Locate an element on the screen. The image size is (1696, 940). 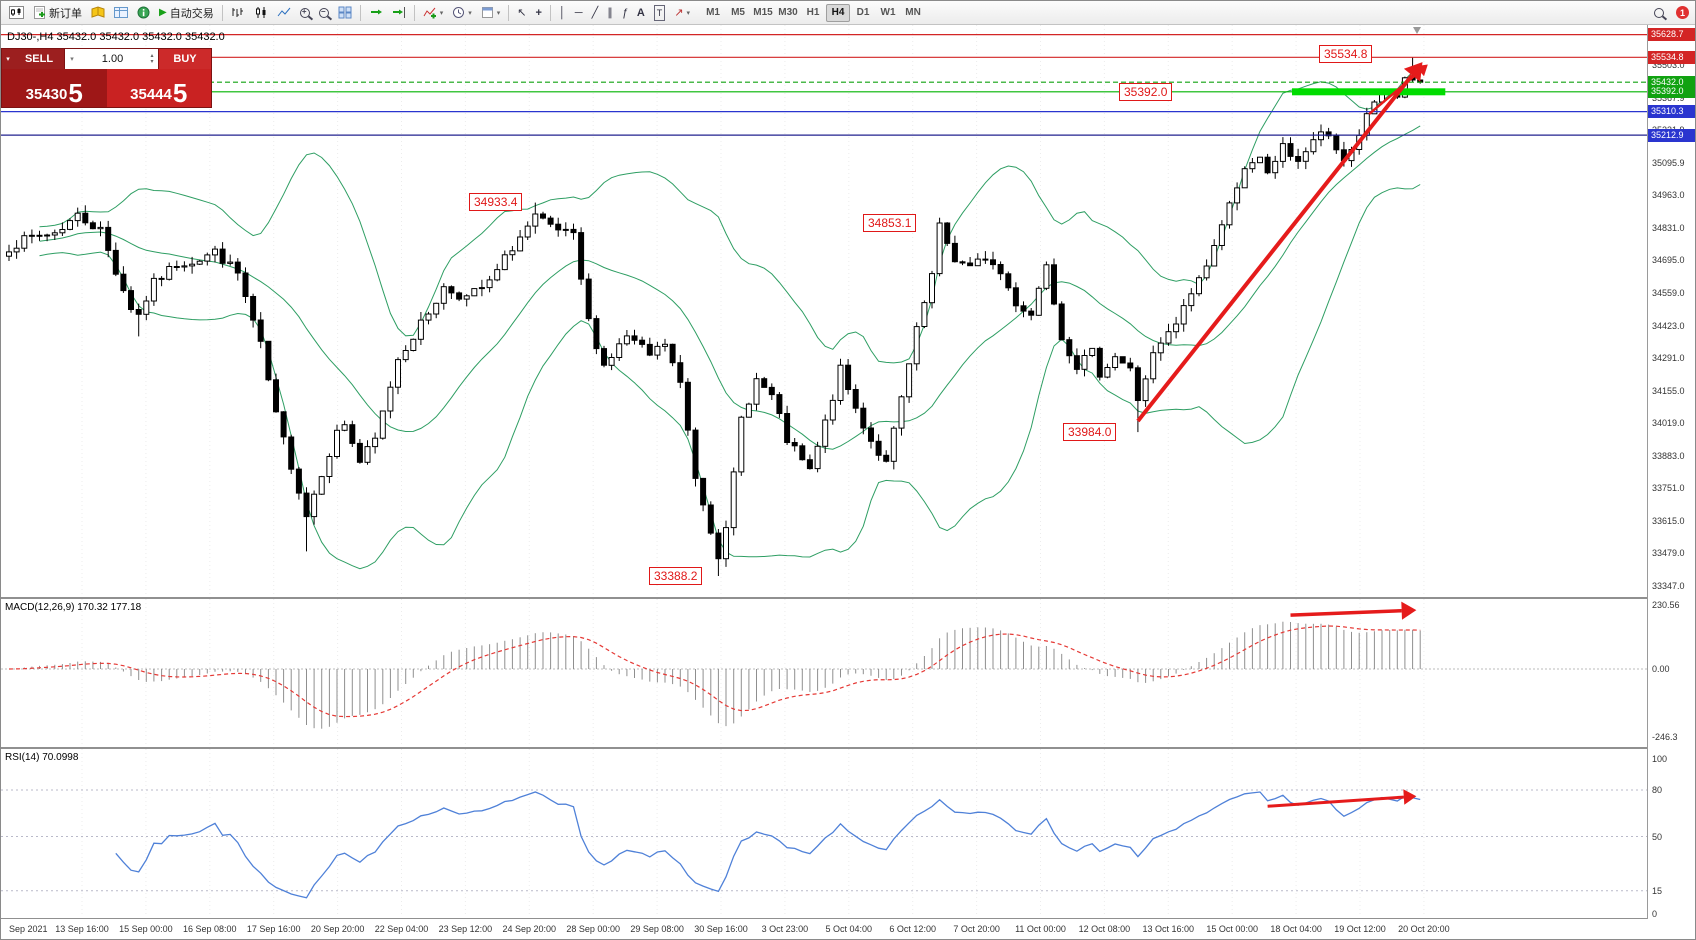
text-icon: A is located at coordinates (640, 12).